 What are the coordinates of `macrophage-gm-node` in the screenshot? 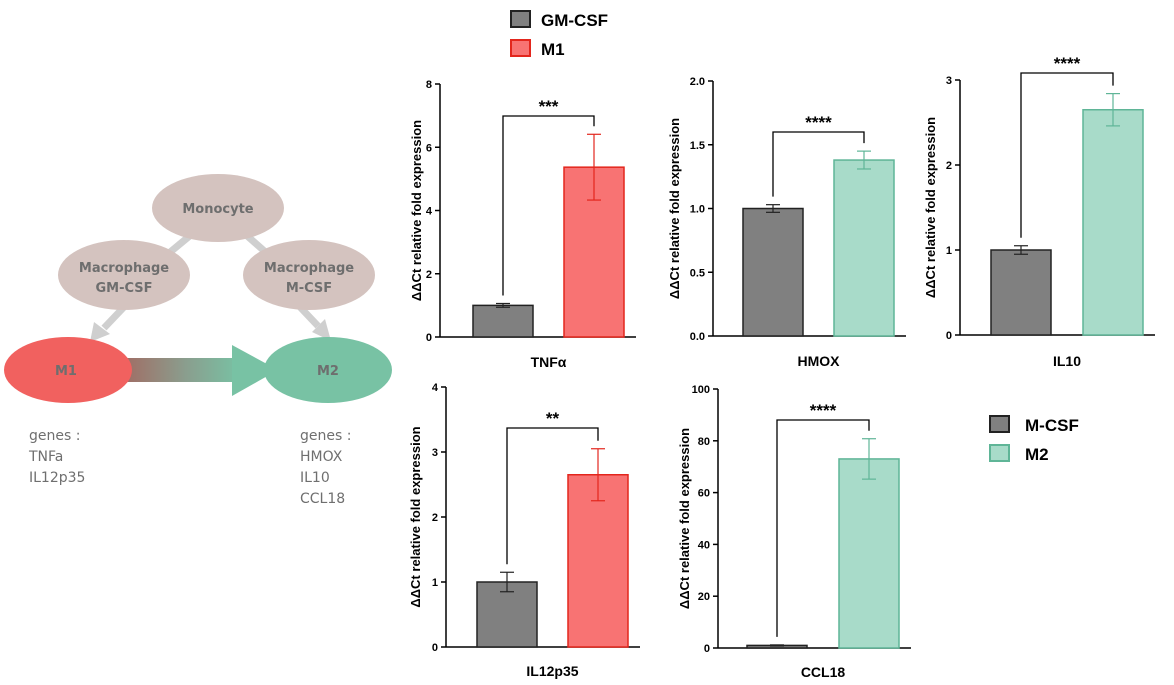 It's located at (124, 275).